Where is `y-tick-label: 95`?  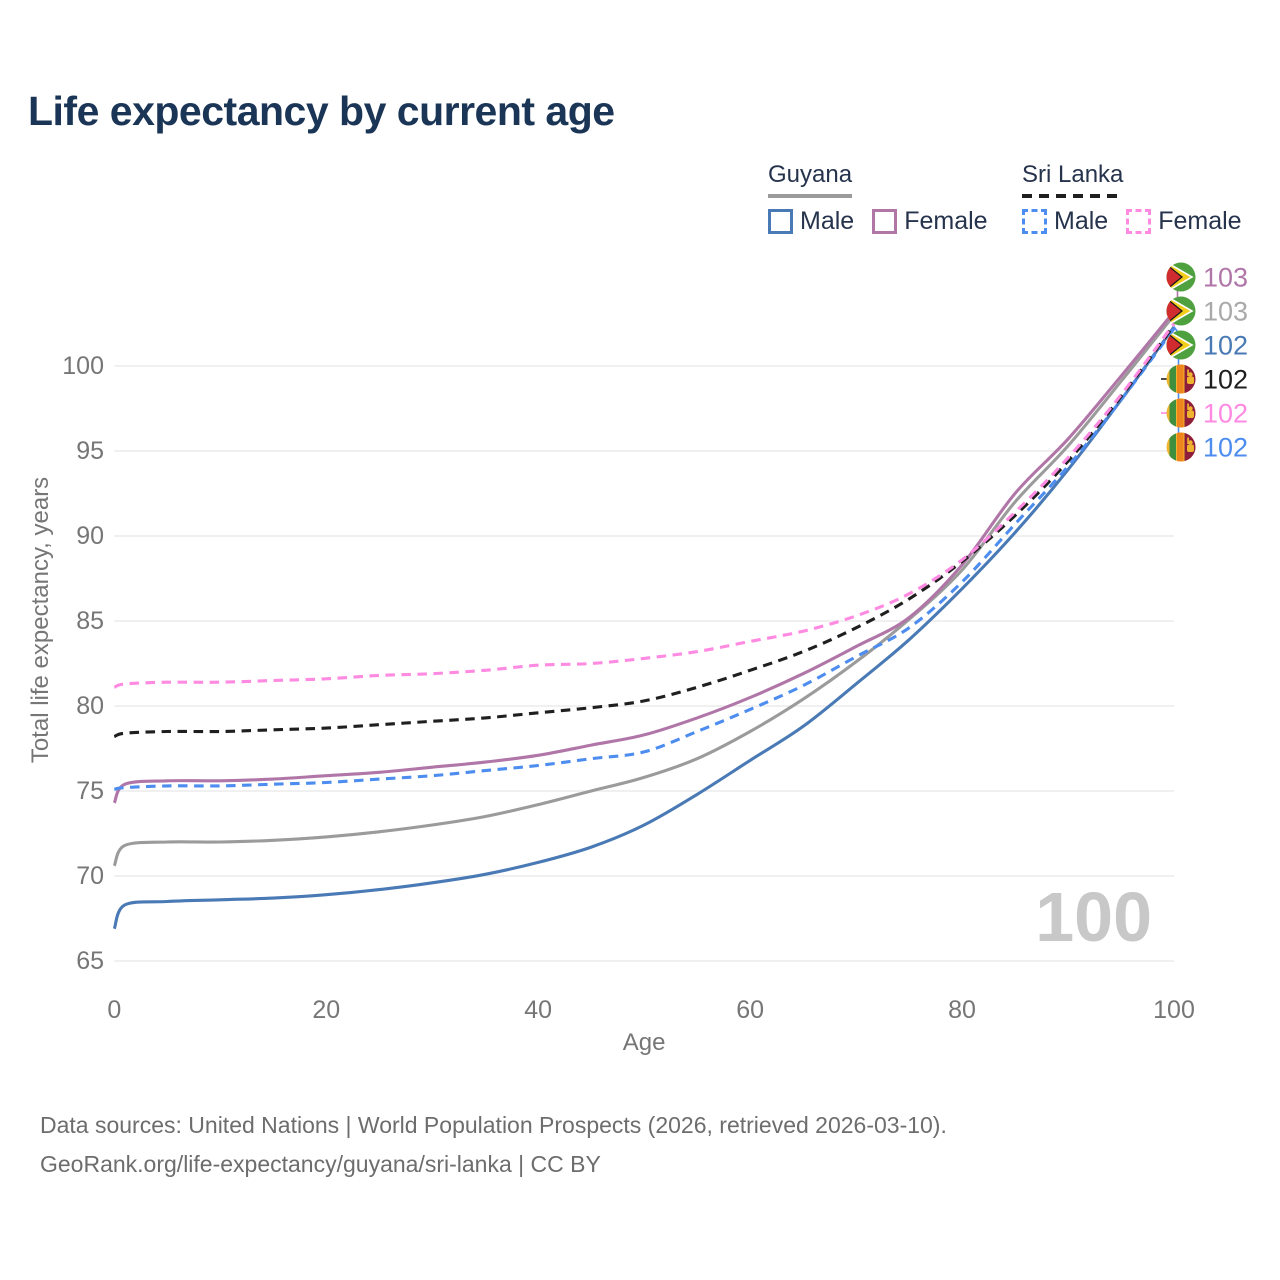
y-tick-label: 95 is located at coordinates (90, 451).